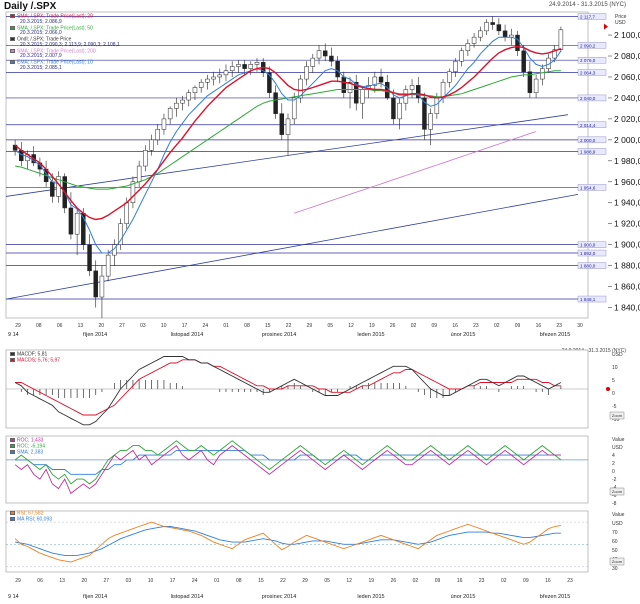 The image size is (640, 604). I want to click on legend-swatch, so click(12, 16).